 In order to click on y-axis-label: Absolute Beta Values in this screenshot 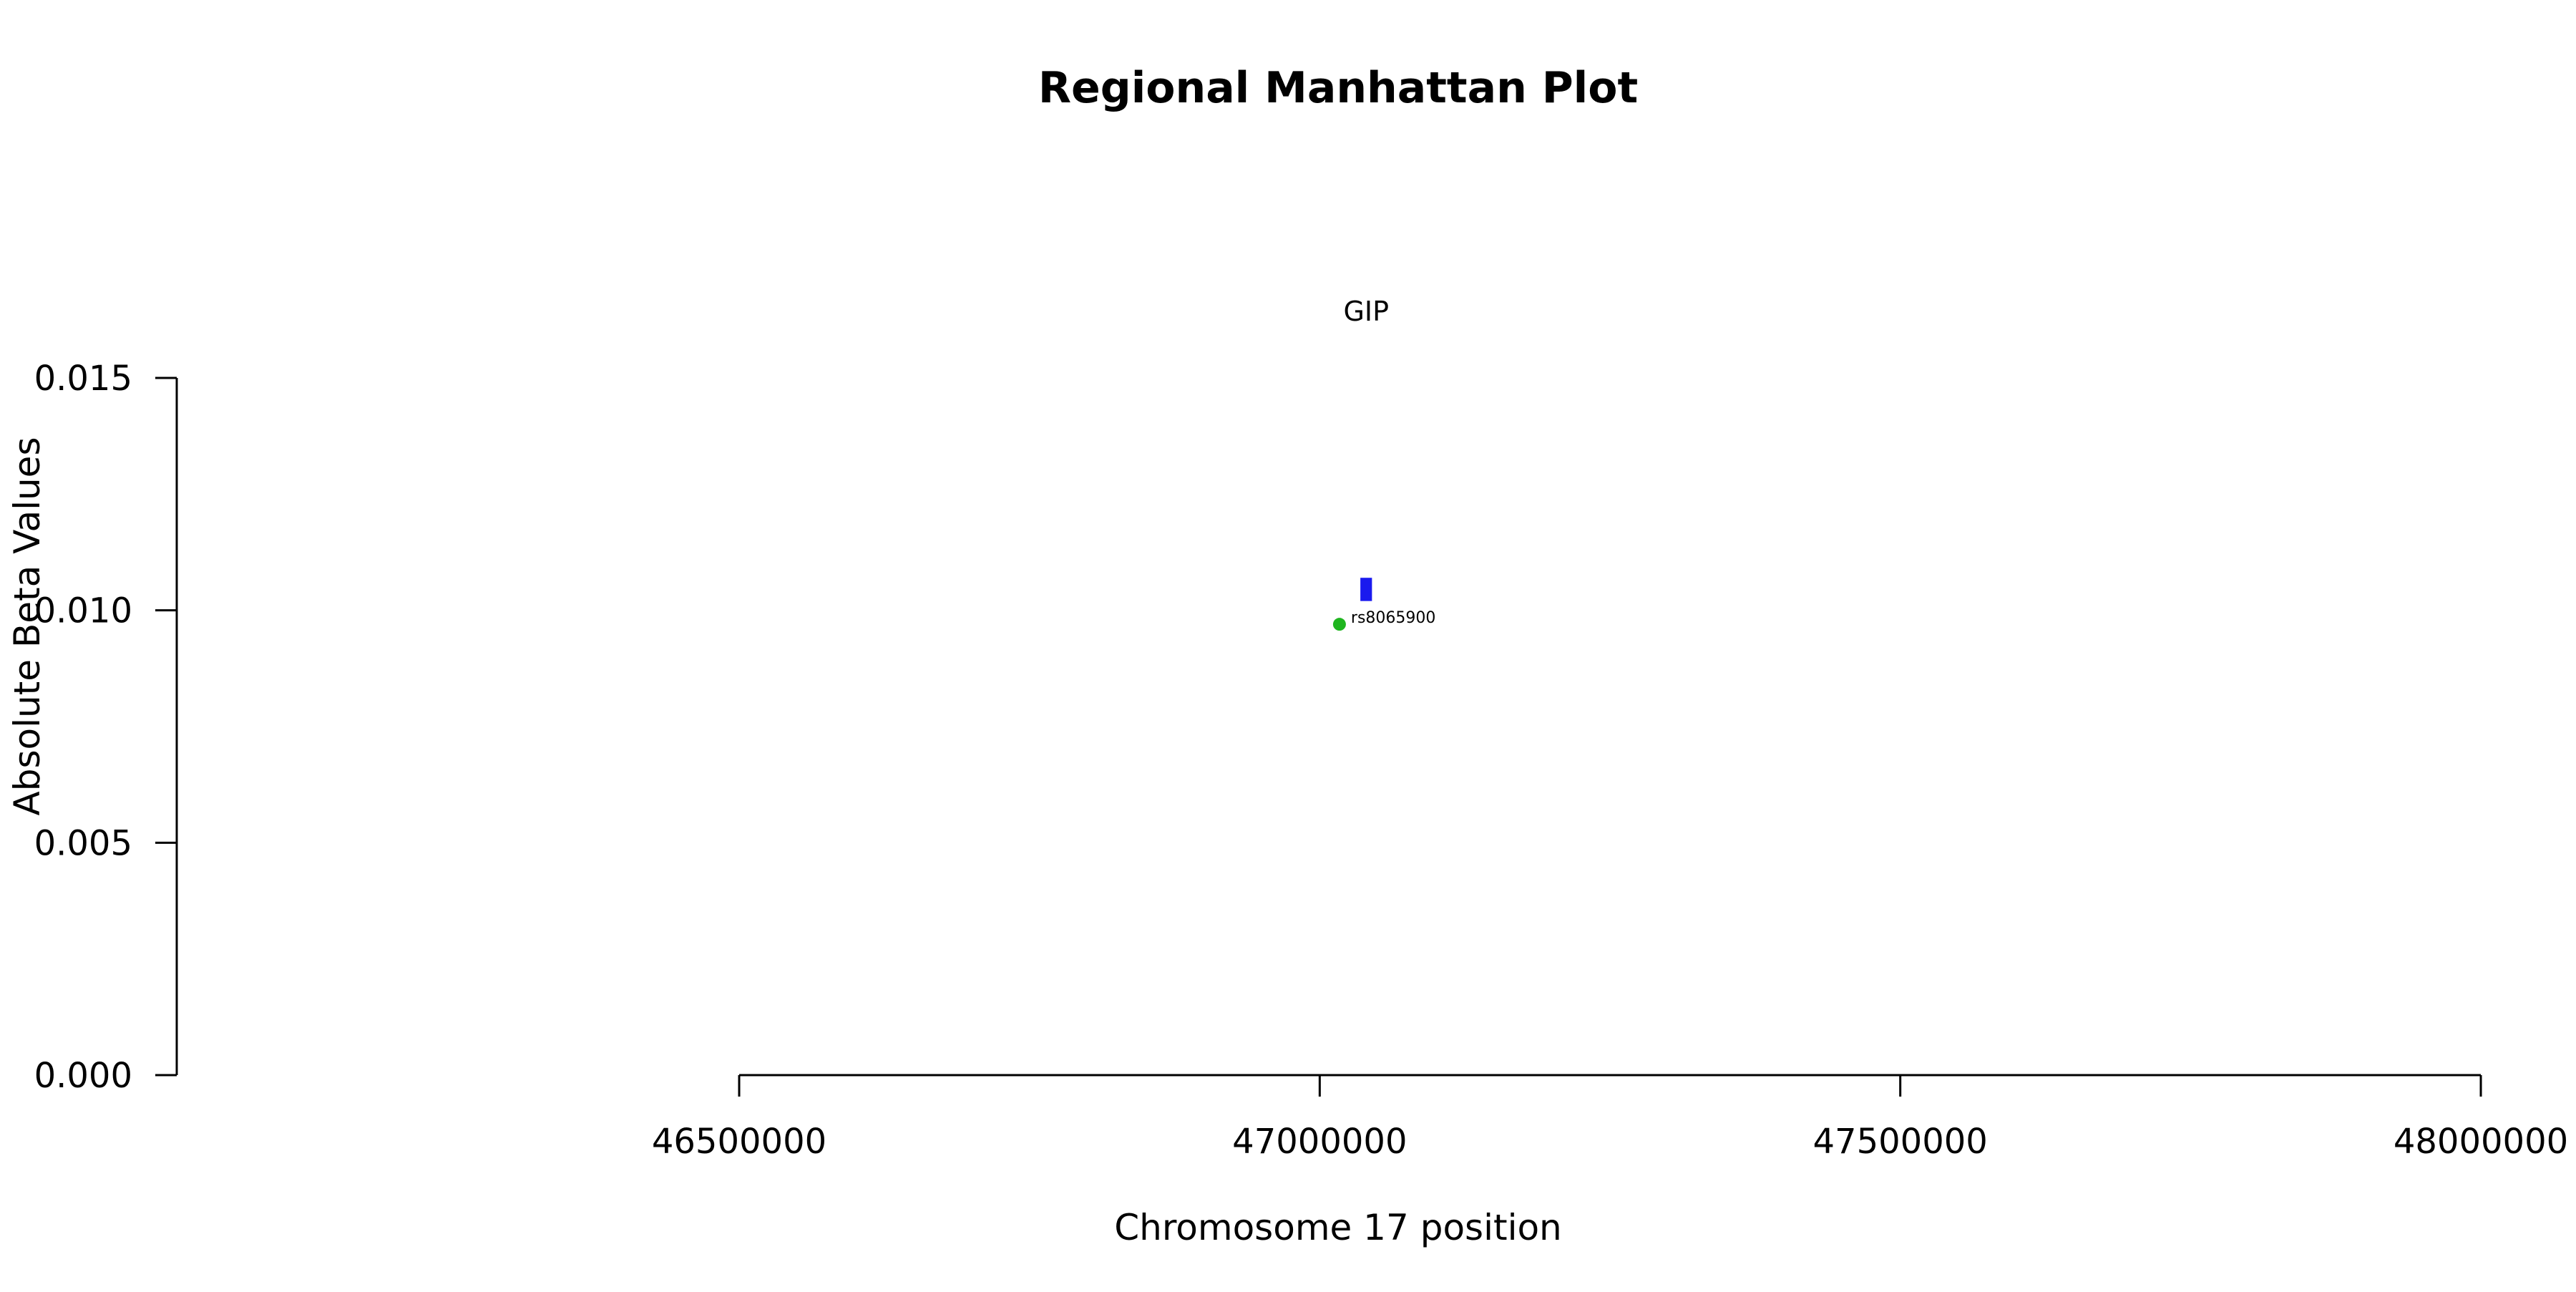, I will do `click(27, 626)`.